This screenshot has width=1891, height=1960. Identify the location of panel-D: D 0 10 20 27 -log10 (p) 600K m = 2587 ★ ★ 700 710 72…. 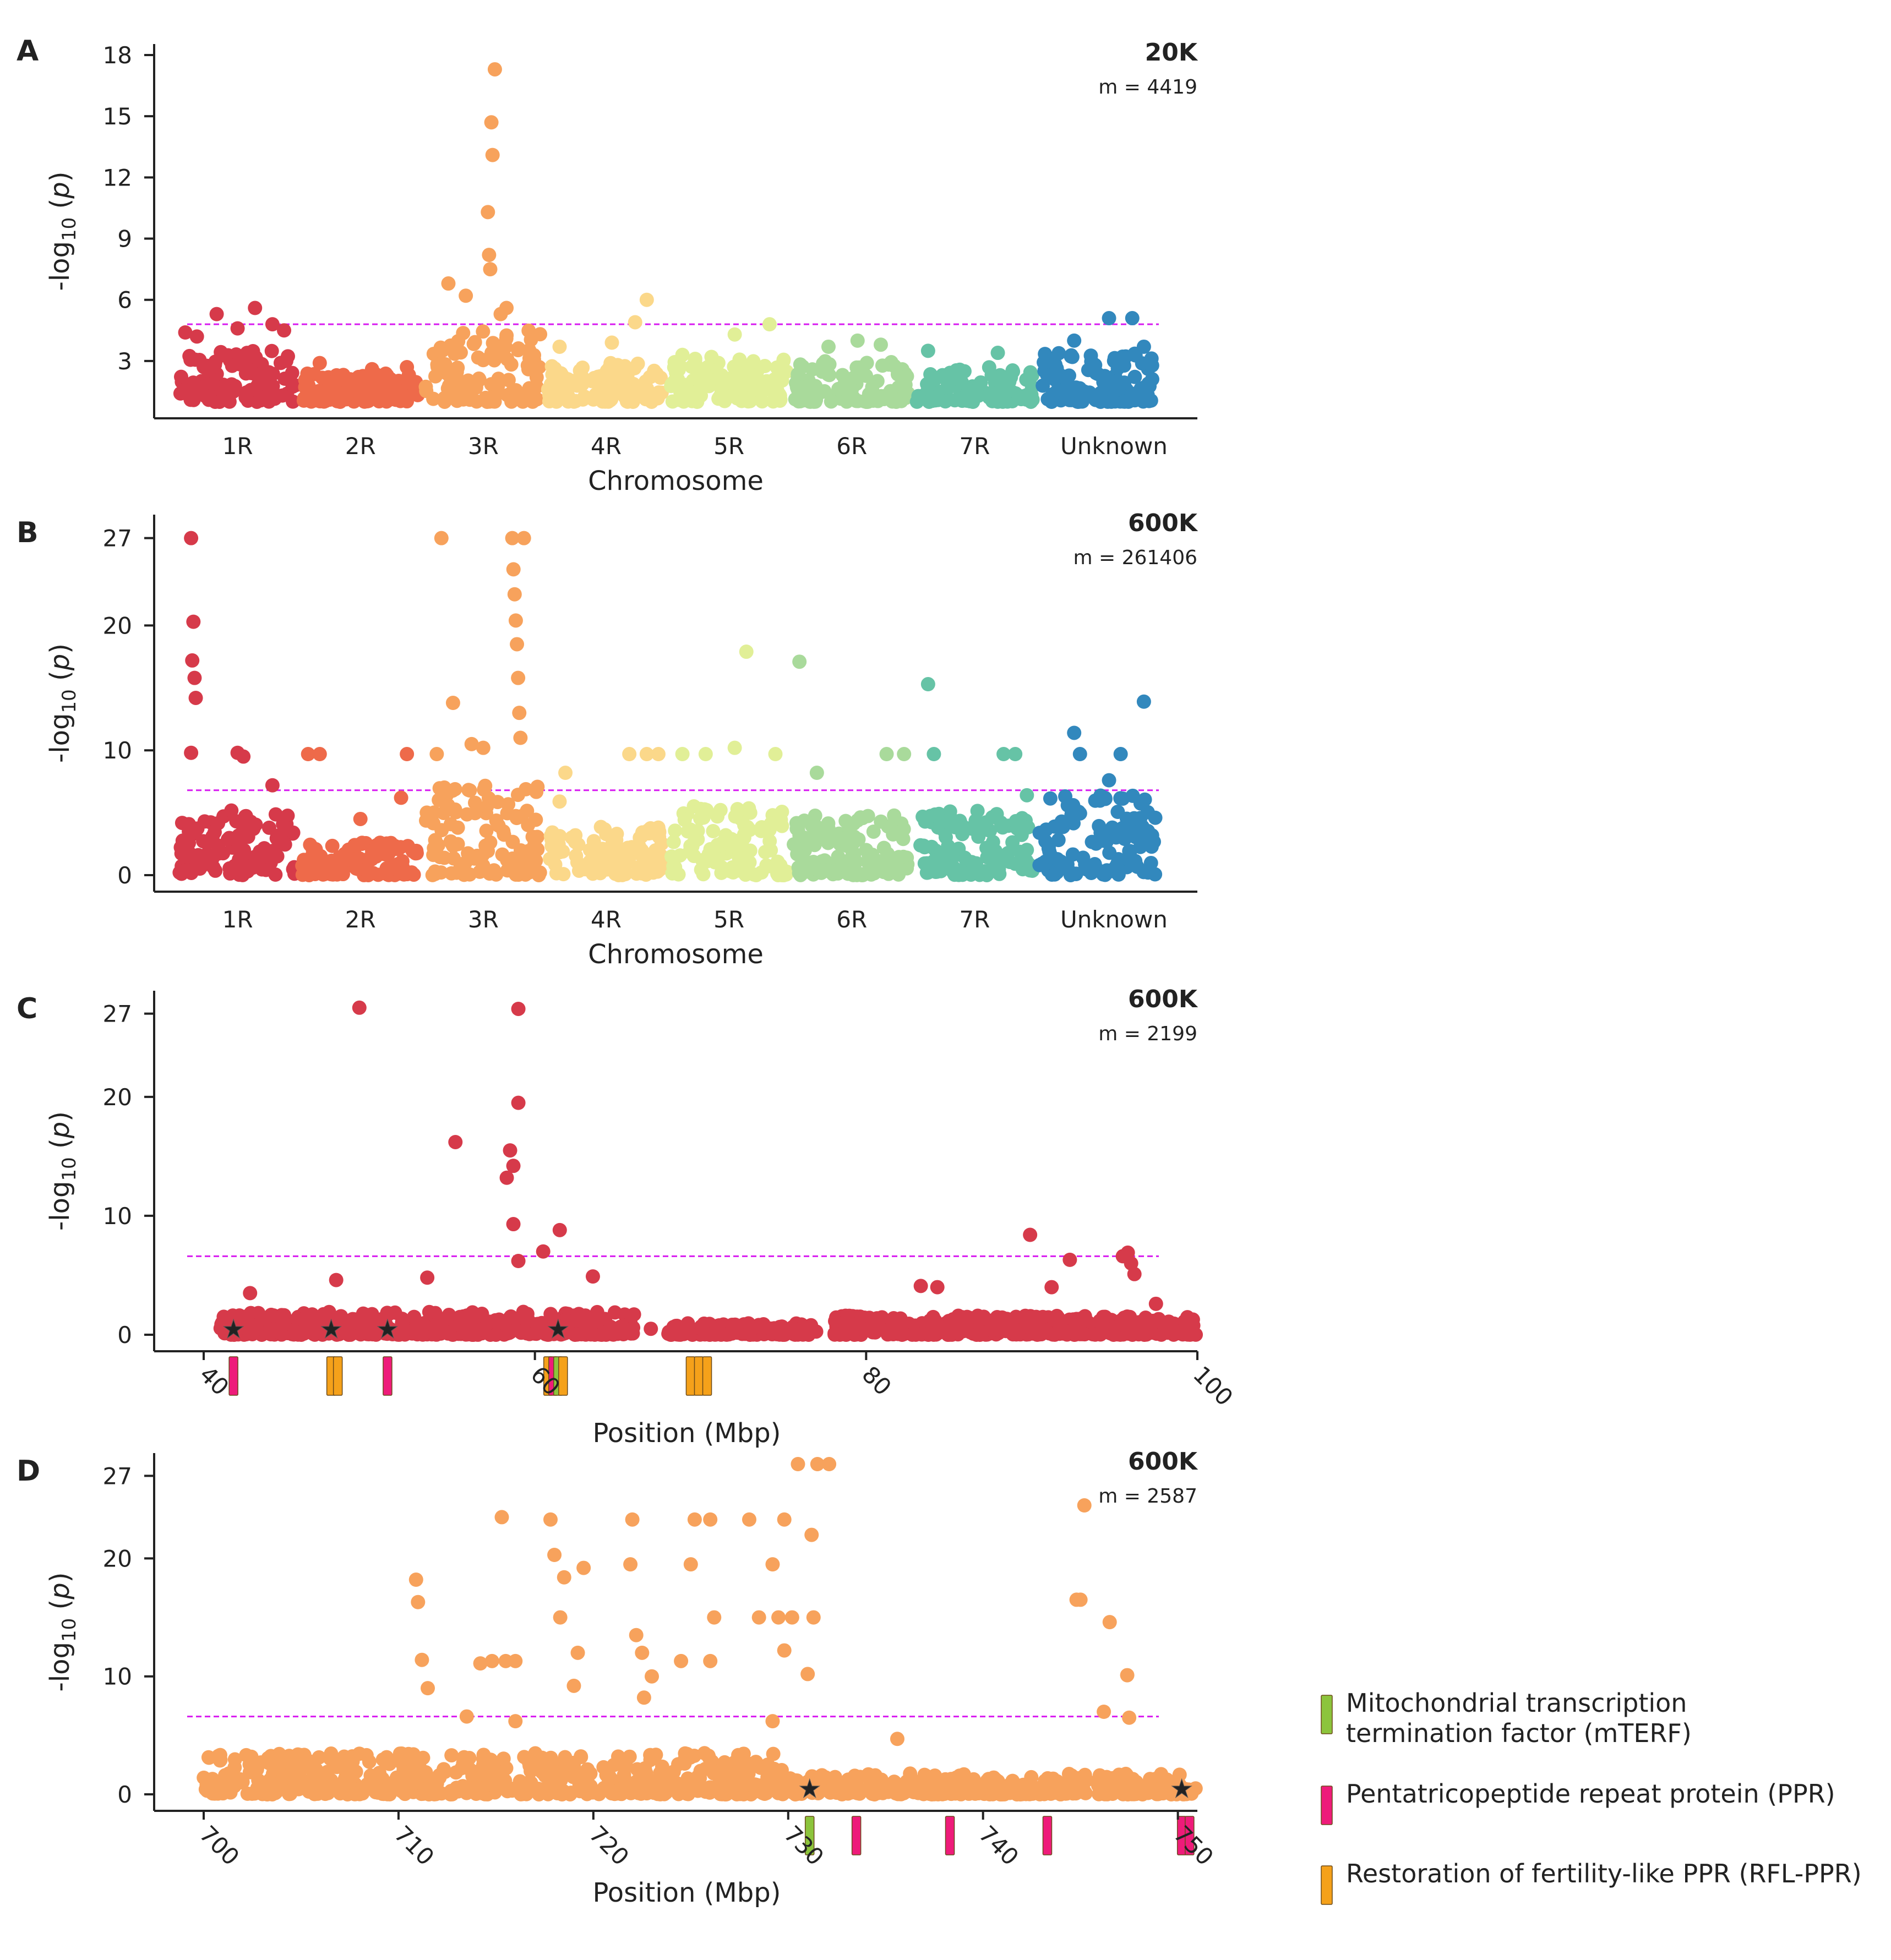
(618, 1678).